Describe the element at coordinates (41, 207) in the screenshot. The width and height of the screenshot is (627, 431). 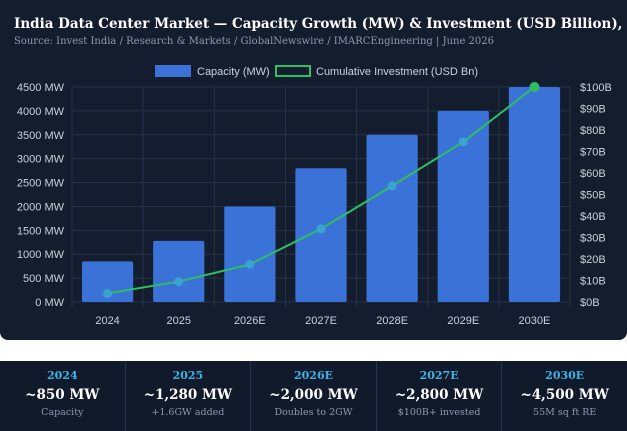
I see `y-left-tick-label: 2000 MW` at that location.